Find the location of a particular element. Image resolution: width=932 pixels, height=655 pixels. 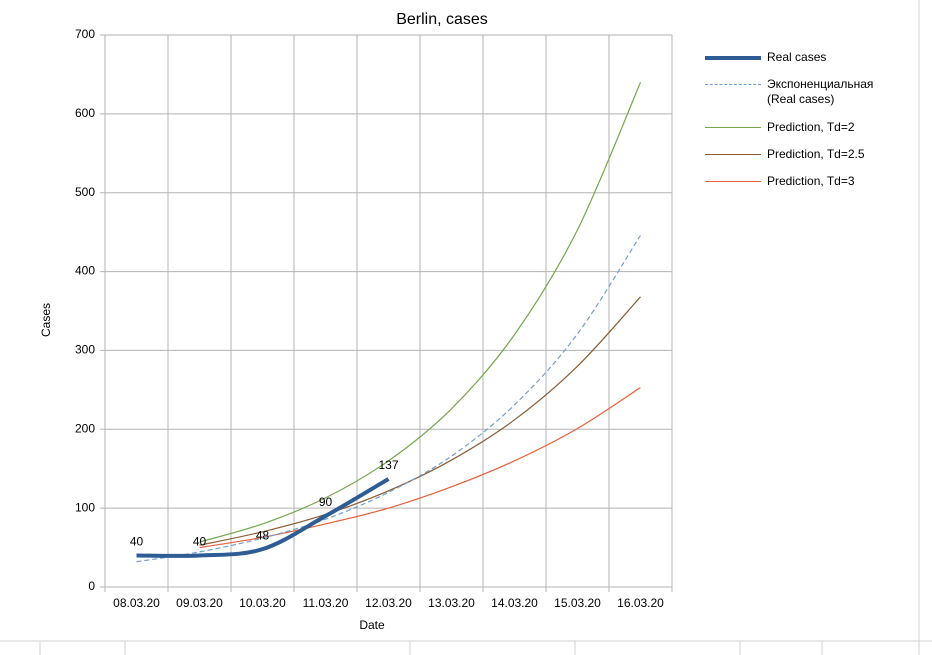

y-tick-label: 600 is located at coordinates (85, 113).